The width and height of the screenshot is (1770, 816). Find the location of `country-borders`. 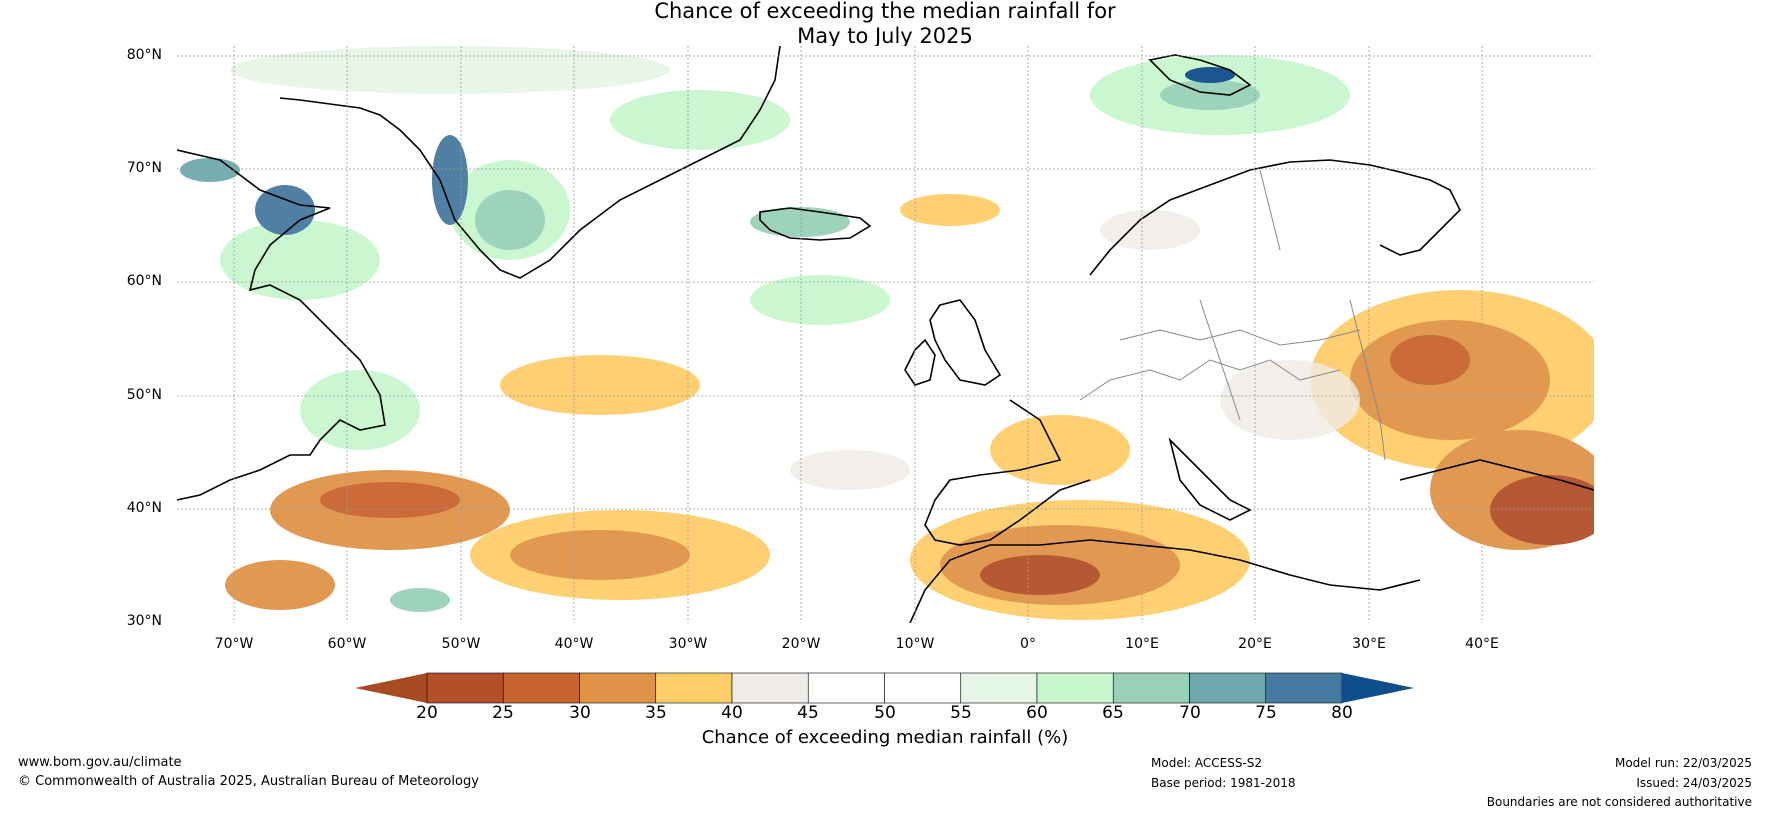

country-borders is located at coordinates (1232, 315).